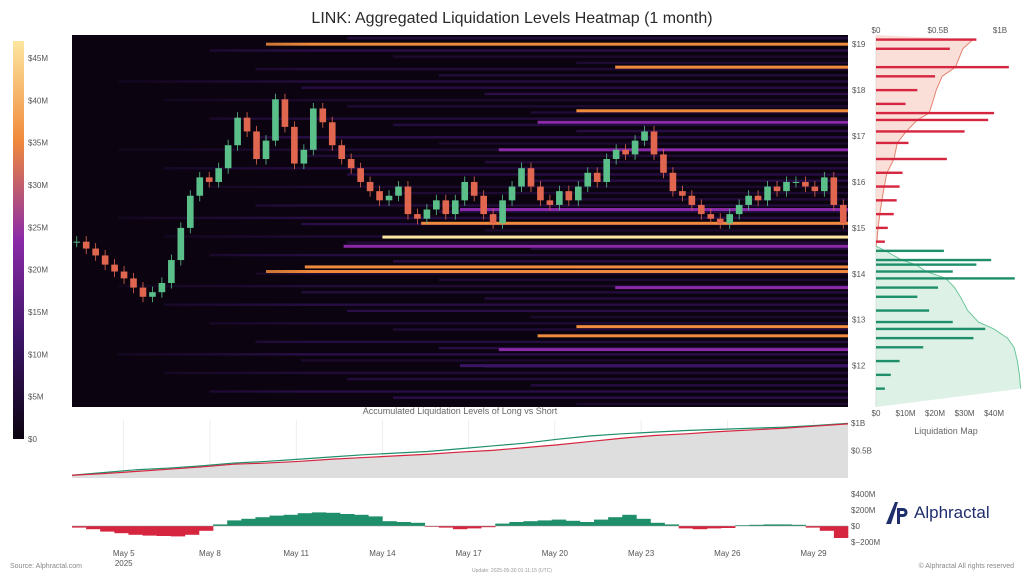 This screenshot has width=1024, height=576. I want to click on colorbar-tick-label: $5M, so click(36, 397).